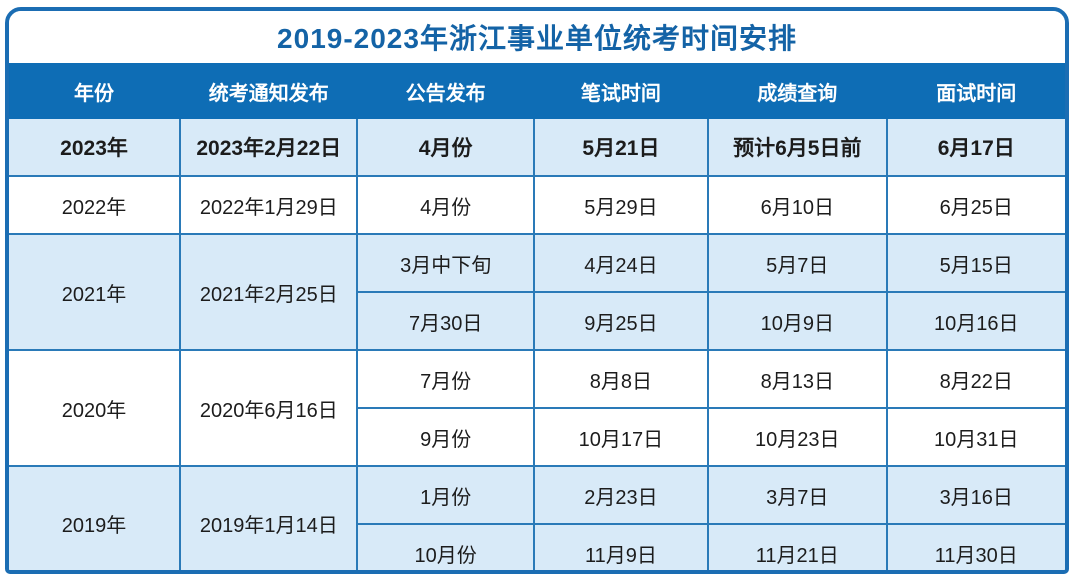 The width and height of the screenshot is (1080, 586). What do you see at coordinates (797, 147) in the screenshot?
I see `cell-score-alert: 预计6月5日前` at bounding box center [797, 147].